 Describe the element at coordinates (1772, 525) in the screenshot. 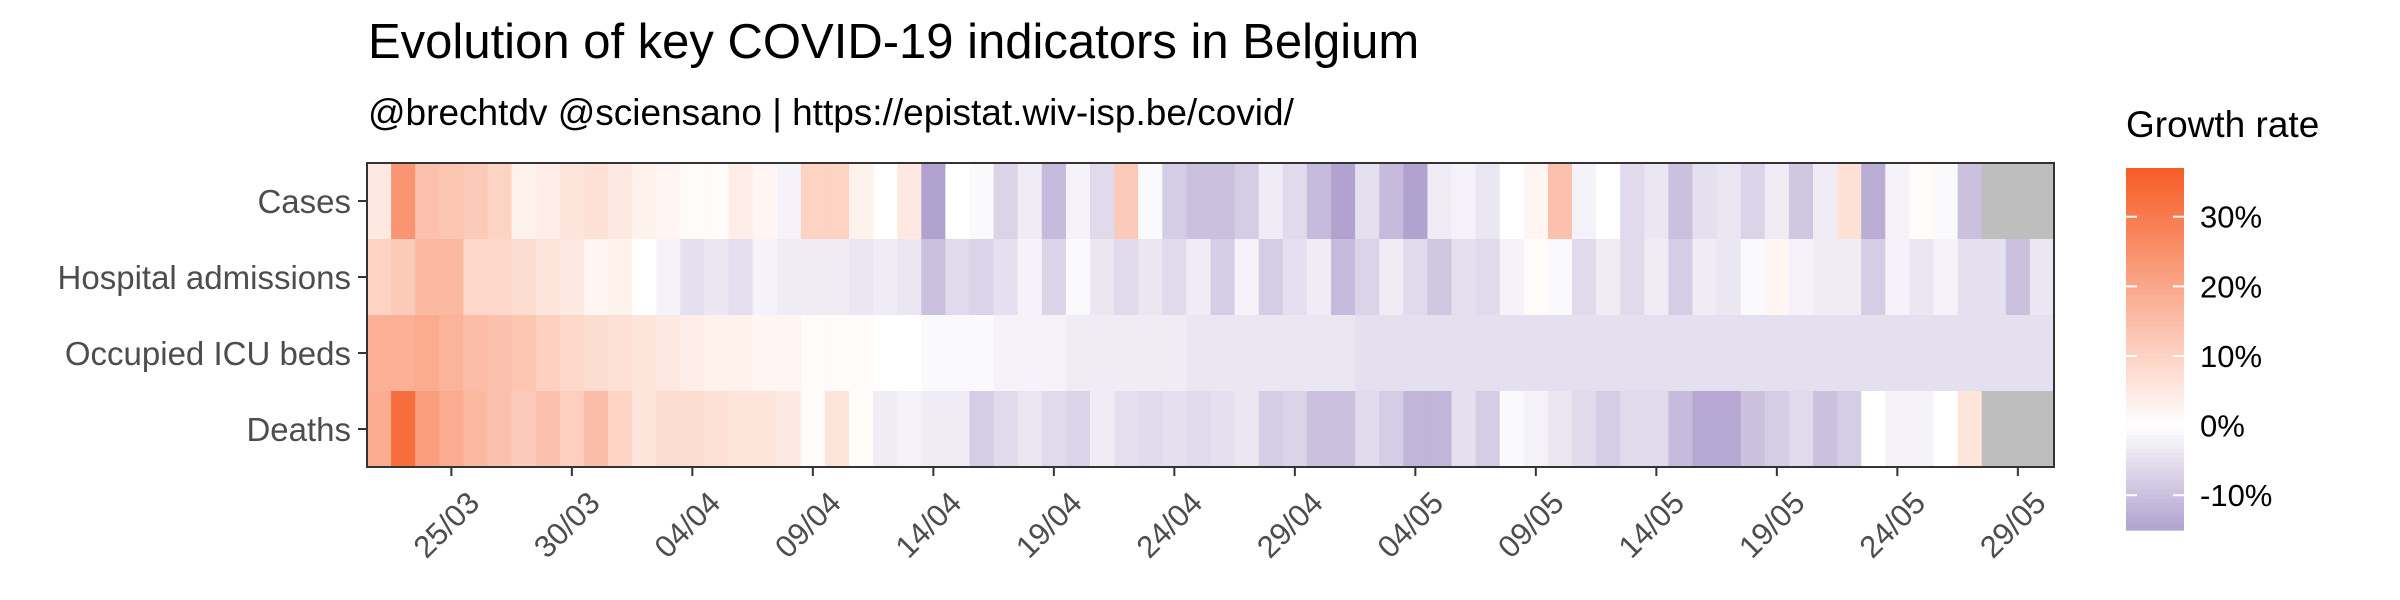

I see `x-tick-label: 19/05` at that location.